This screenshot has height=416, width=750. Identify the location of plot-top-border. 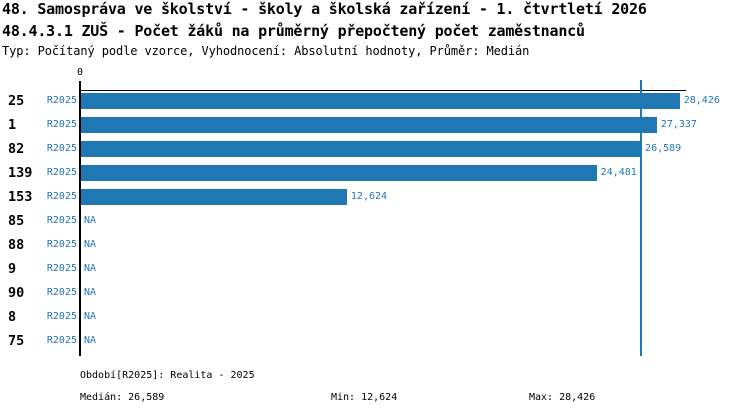
(383, 90).